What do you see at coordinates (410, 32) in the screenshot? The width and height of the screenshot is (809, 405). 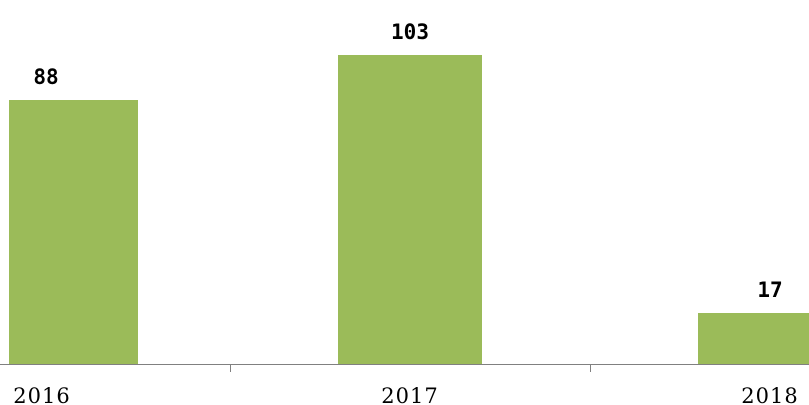 I see `data-label-2017: 103` at bounding box center [410, 32].